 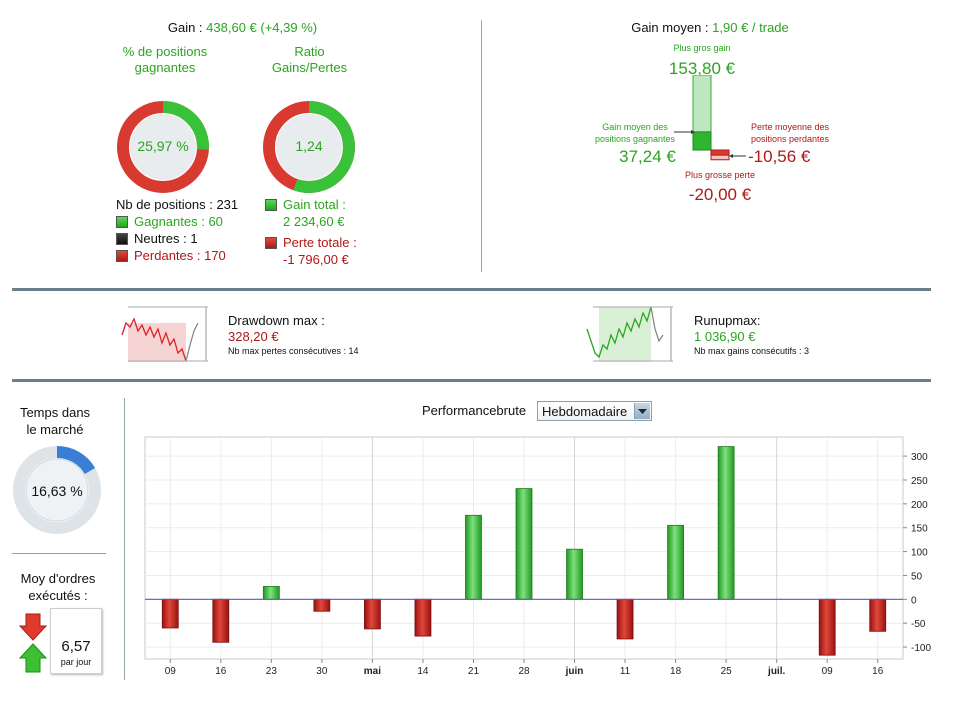 What do you see at coordinates (657, 324) in the screenshot?
I see `runup-tail` at bounding box center [657, 324].